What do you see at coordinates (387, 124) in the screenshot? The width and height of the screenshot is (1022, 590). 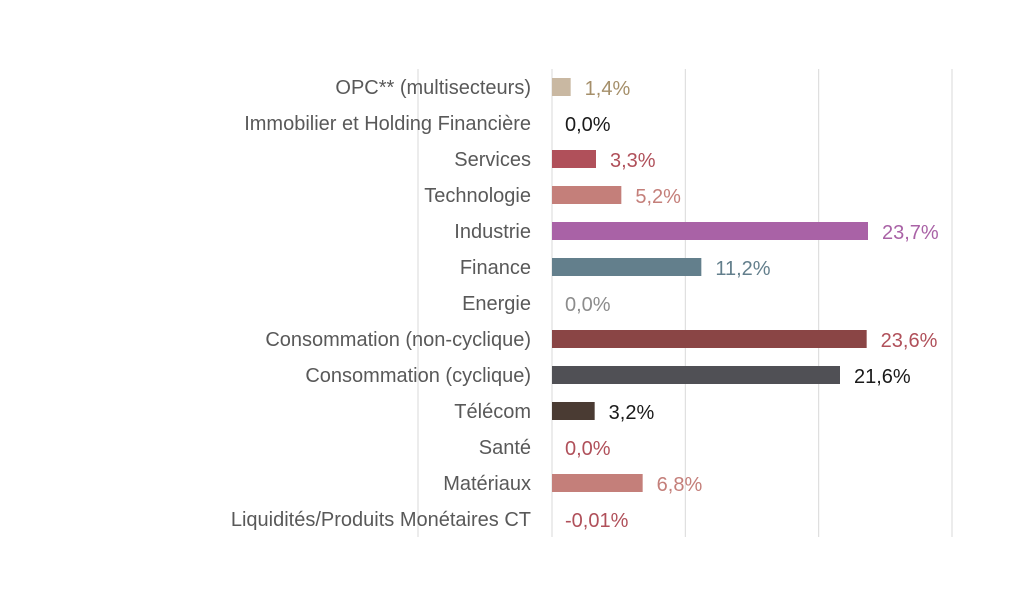 I see `category-label: Immobilier et Holding Financière` at bounding box center [387, 124].